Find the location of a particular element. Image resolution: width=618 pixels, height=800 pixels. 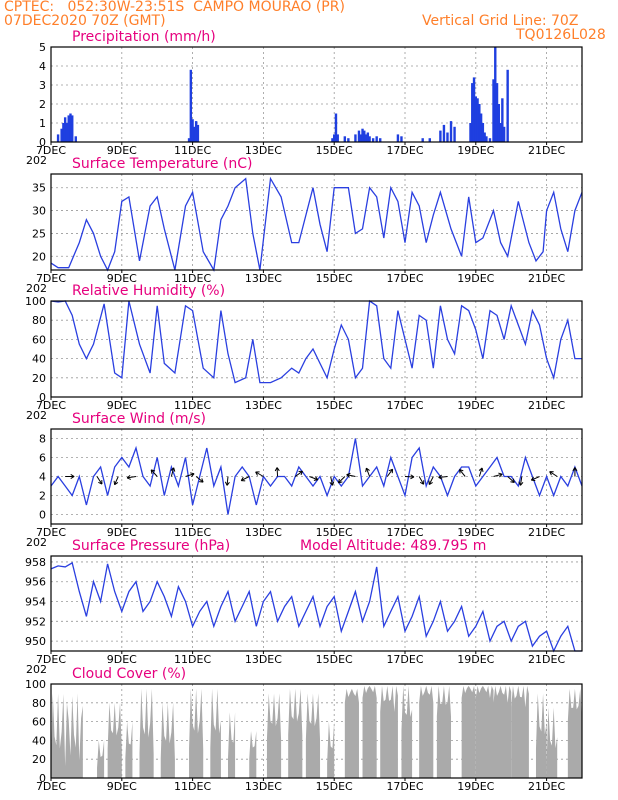

y-tick-label: 952 is located at coordinates (35, 621).